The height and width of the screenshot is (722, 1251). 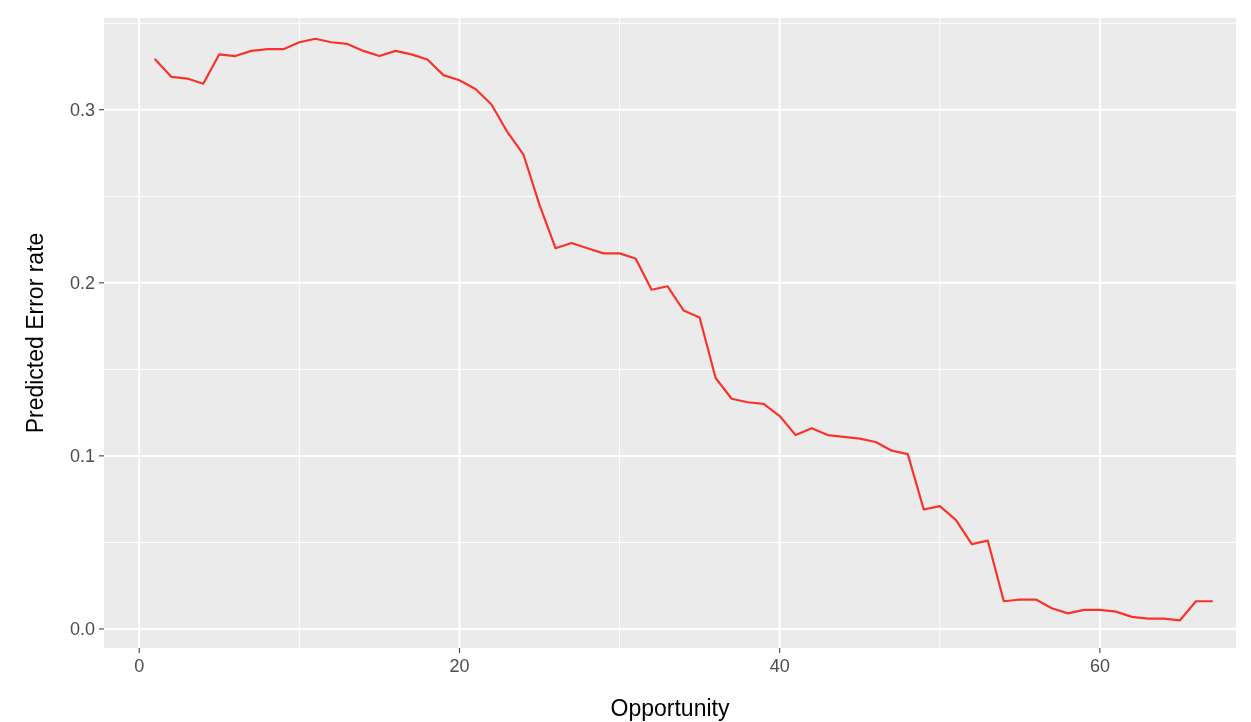 I want to click on y-tick-label: 0.0, so click(x=82, y=629).